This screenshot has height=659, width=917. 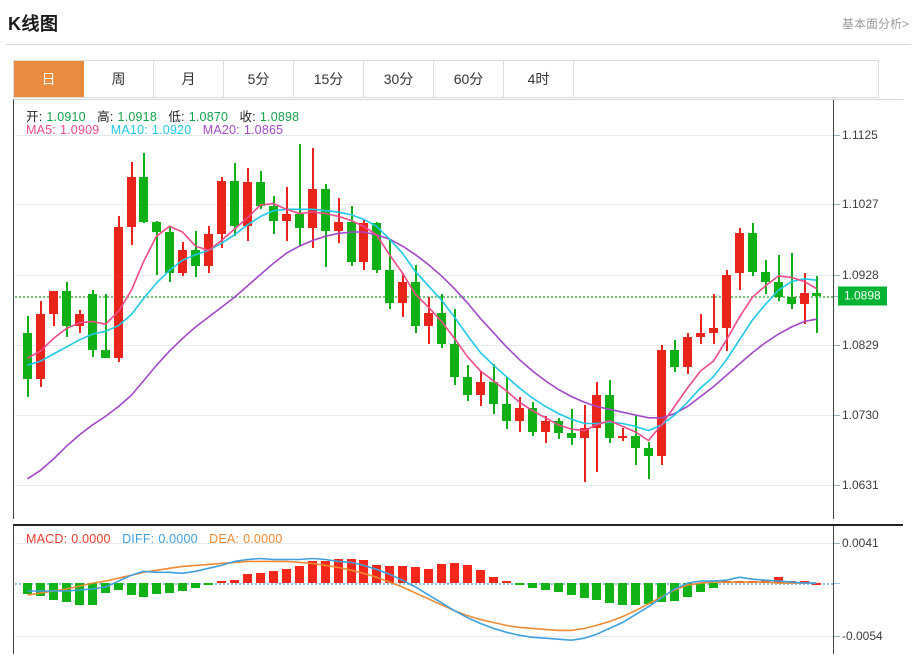 I want to click on tab-2: 月, so click(x=189, y=79).